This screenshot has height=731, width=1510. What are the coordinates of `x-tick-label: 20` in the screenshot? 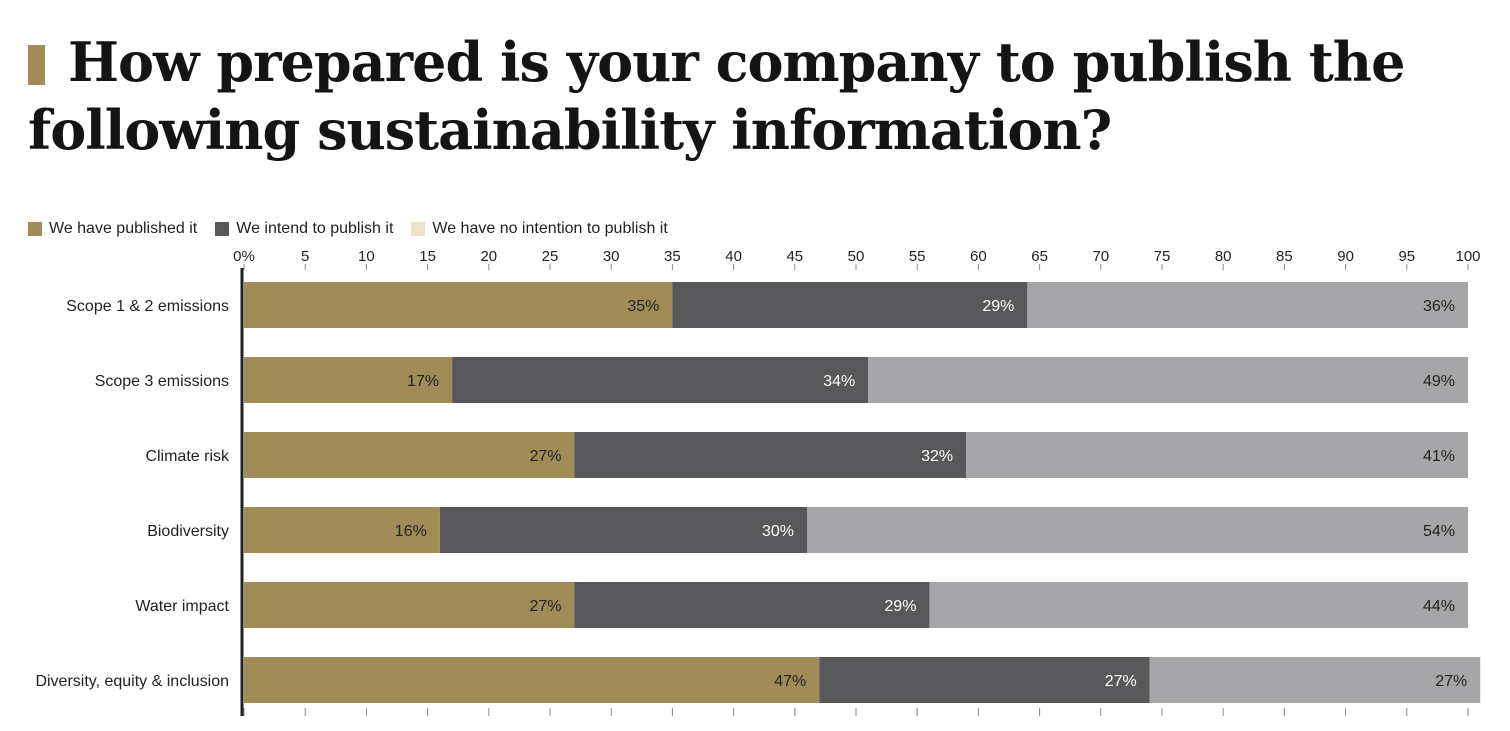 It's located at (488, 256).